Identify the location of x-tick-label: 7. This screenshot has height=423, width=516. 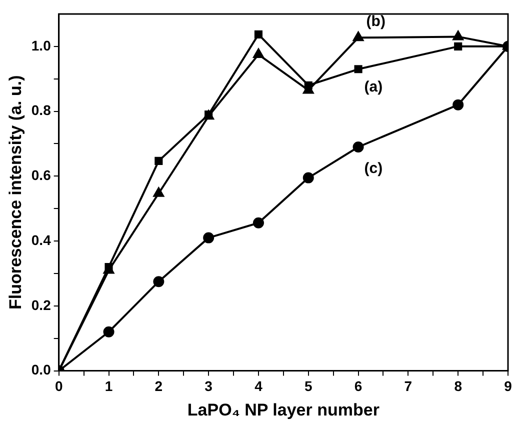
(408, 386).